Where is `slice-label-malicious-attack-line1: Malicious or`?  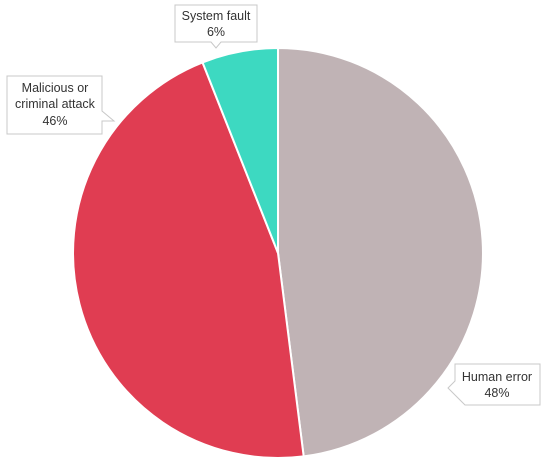
slice-label-malicious-attack-line1: Malicious or is located at coordinates (55, 88).